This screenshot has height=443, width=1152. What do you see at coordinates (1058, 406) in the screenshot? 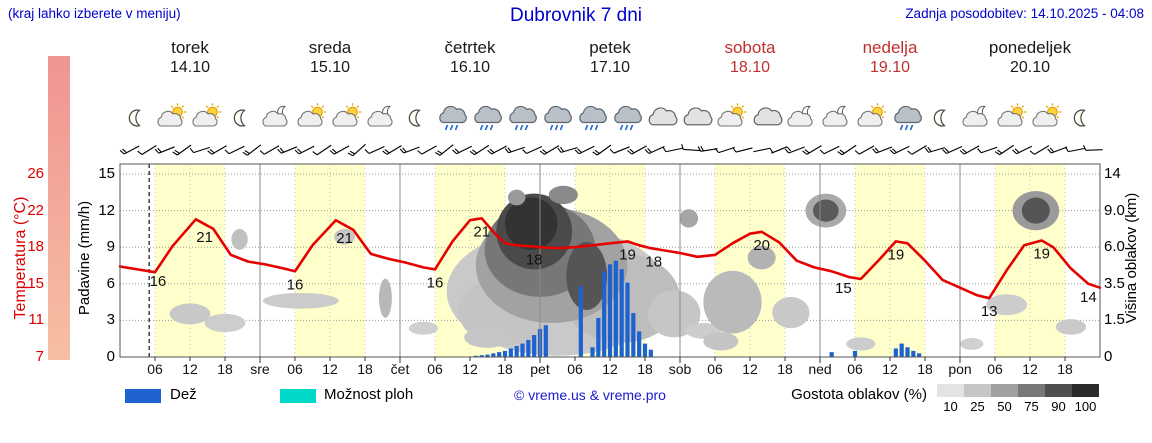
I see `cloud-density-tick: 90` at bounding box center [1058, 406].